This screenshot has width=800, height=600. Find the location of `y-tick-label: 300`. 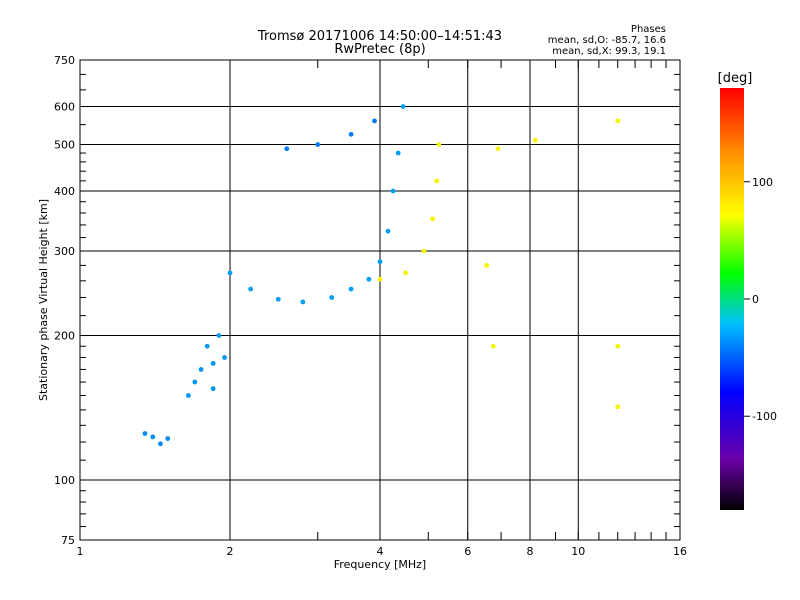

y-tick-label: 300 is located at coordinates (64, 251).